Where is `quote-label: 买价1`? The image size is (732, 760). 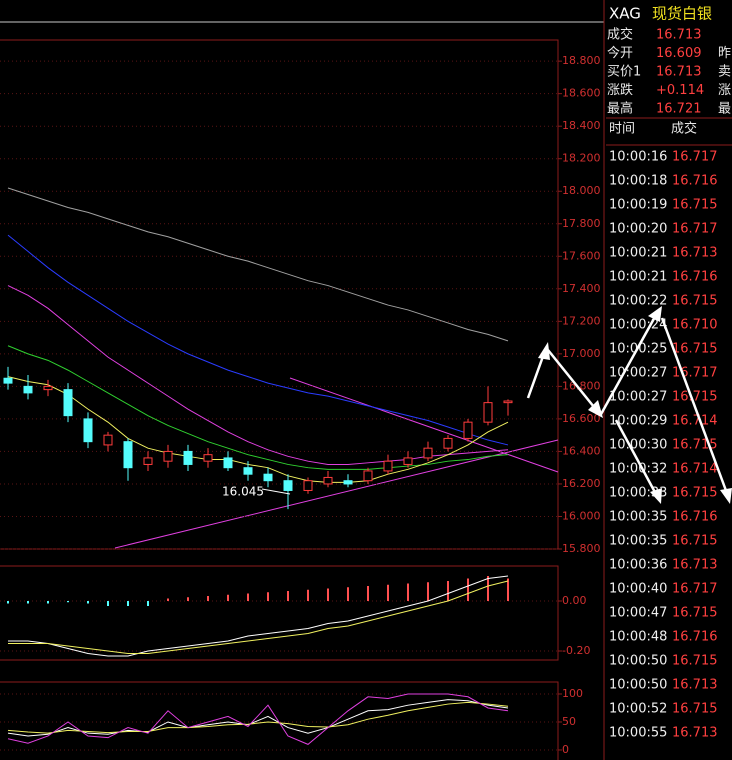 quote-label: 买价1 is located at coordinates (624, 72).